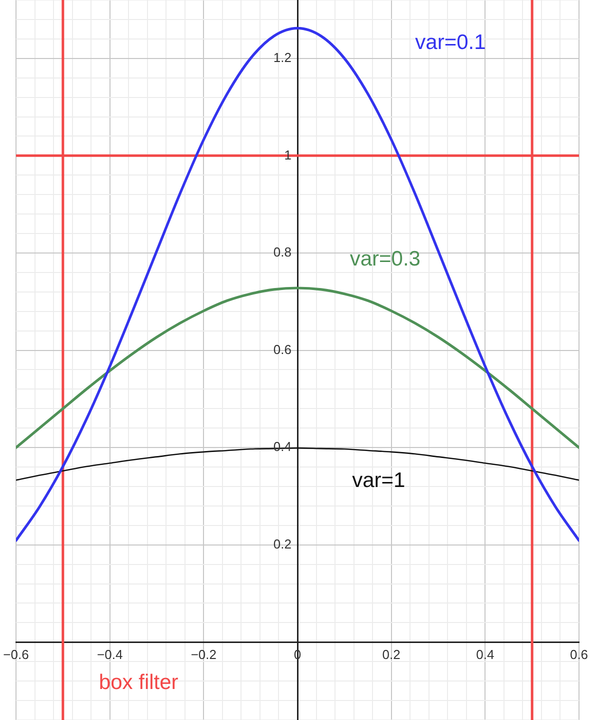 Image resolution: width=591 pixels, height=720 pixels. What do you see at coordinates (16, 654) in the screenshot?
I see `x-tick-label: −0.6` at bounding box center [16, 654].